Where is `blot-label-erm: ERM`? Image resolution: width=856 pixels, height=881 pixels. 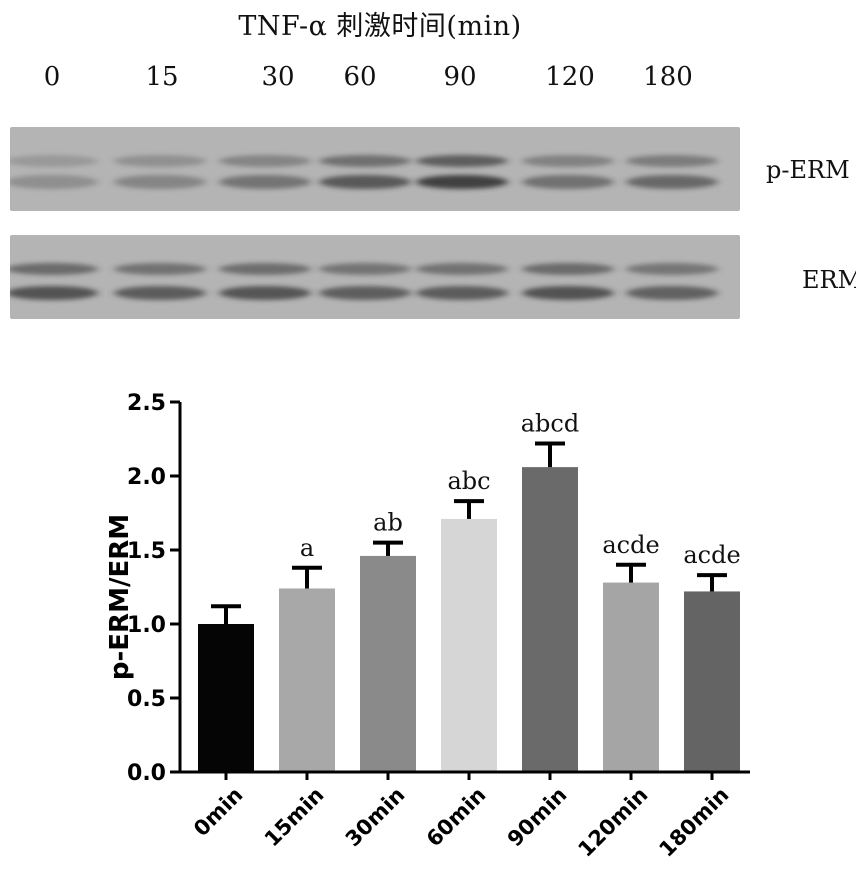
blot-label-erm: ERM is located at coordinates (829, 280).